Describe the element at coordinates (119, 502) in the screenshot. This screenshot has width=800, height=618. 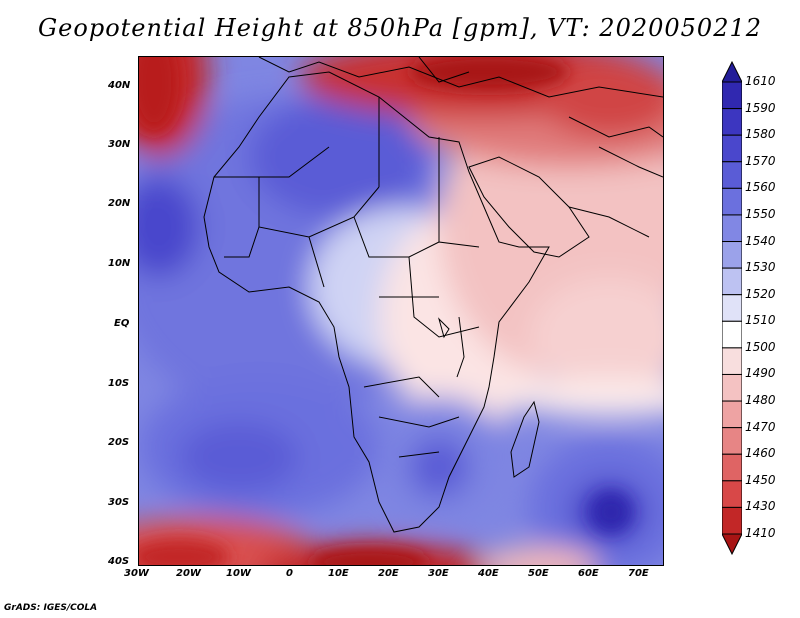
I see `lat-label-30s: 30S` at that location.